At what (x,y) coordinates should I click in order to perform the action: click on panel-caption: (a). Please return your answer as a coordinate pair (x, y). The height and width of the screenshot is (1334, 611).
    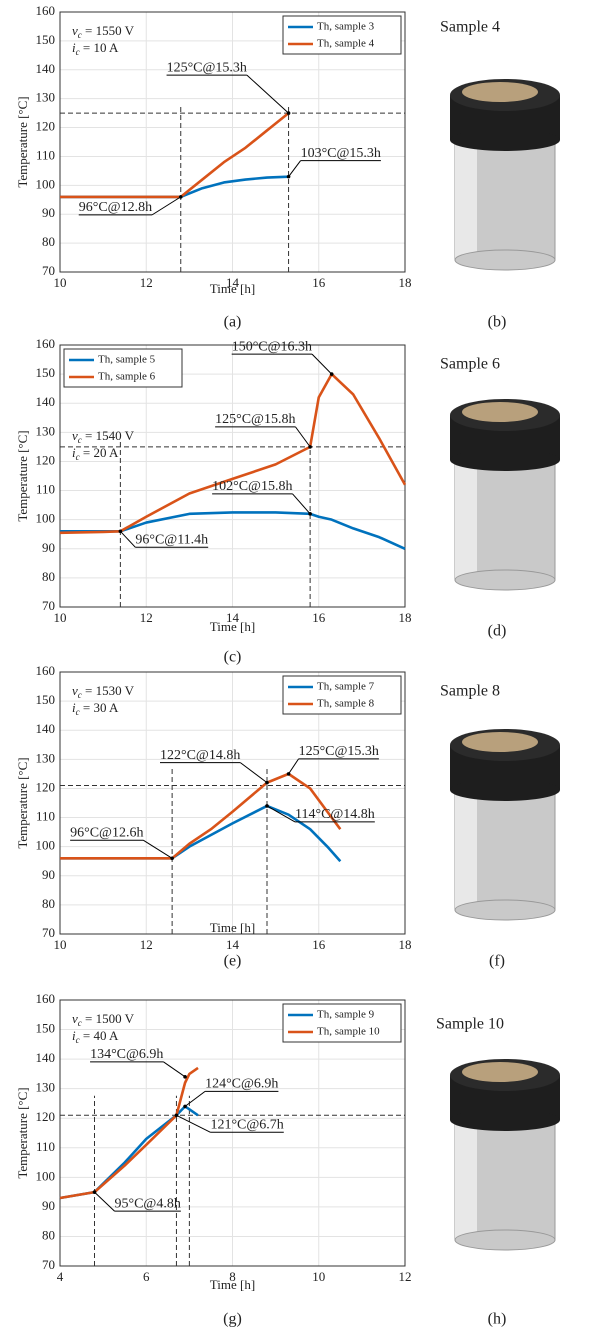
    Looking at the image, I should click on (233, 322).